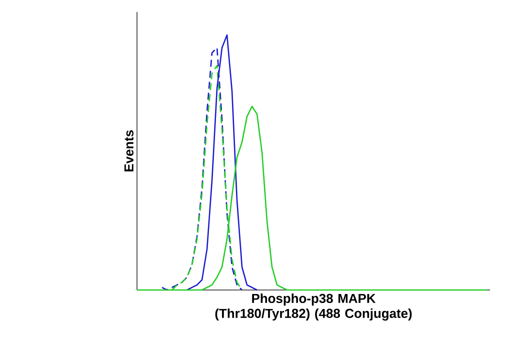 This screenshot has width=520, height=350. I want to click on y-axis-title: Events, so click(129, 151).